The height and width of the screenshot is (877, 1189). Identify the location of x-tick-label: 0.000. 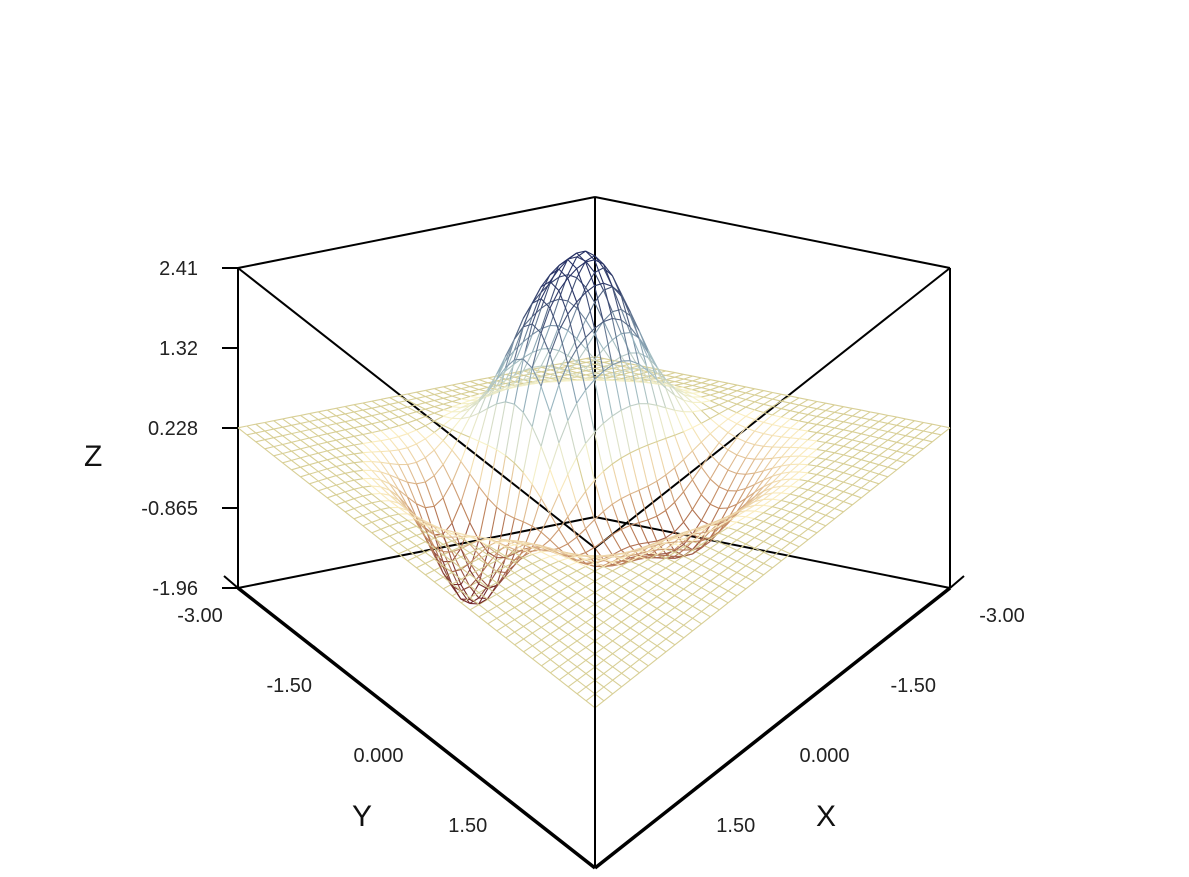
(824, 756).